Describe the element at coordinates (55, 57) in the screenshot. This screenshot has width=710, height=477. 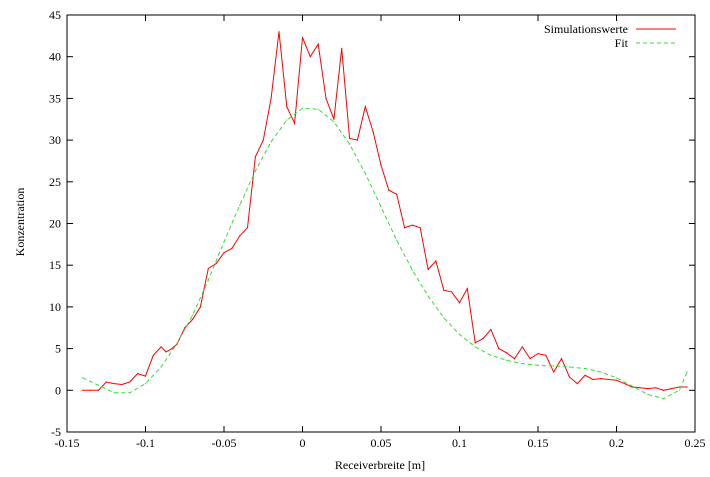
I see `y-tick-label: 40` at that location.